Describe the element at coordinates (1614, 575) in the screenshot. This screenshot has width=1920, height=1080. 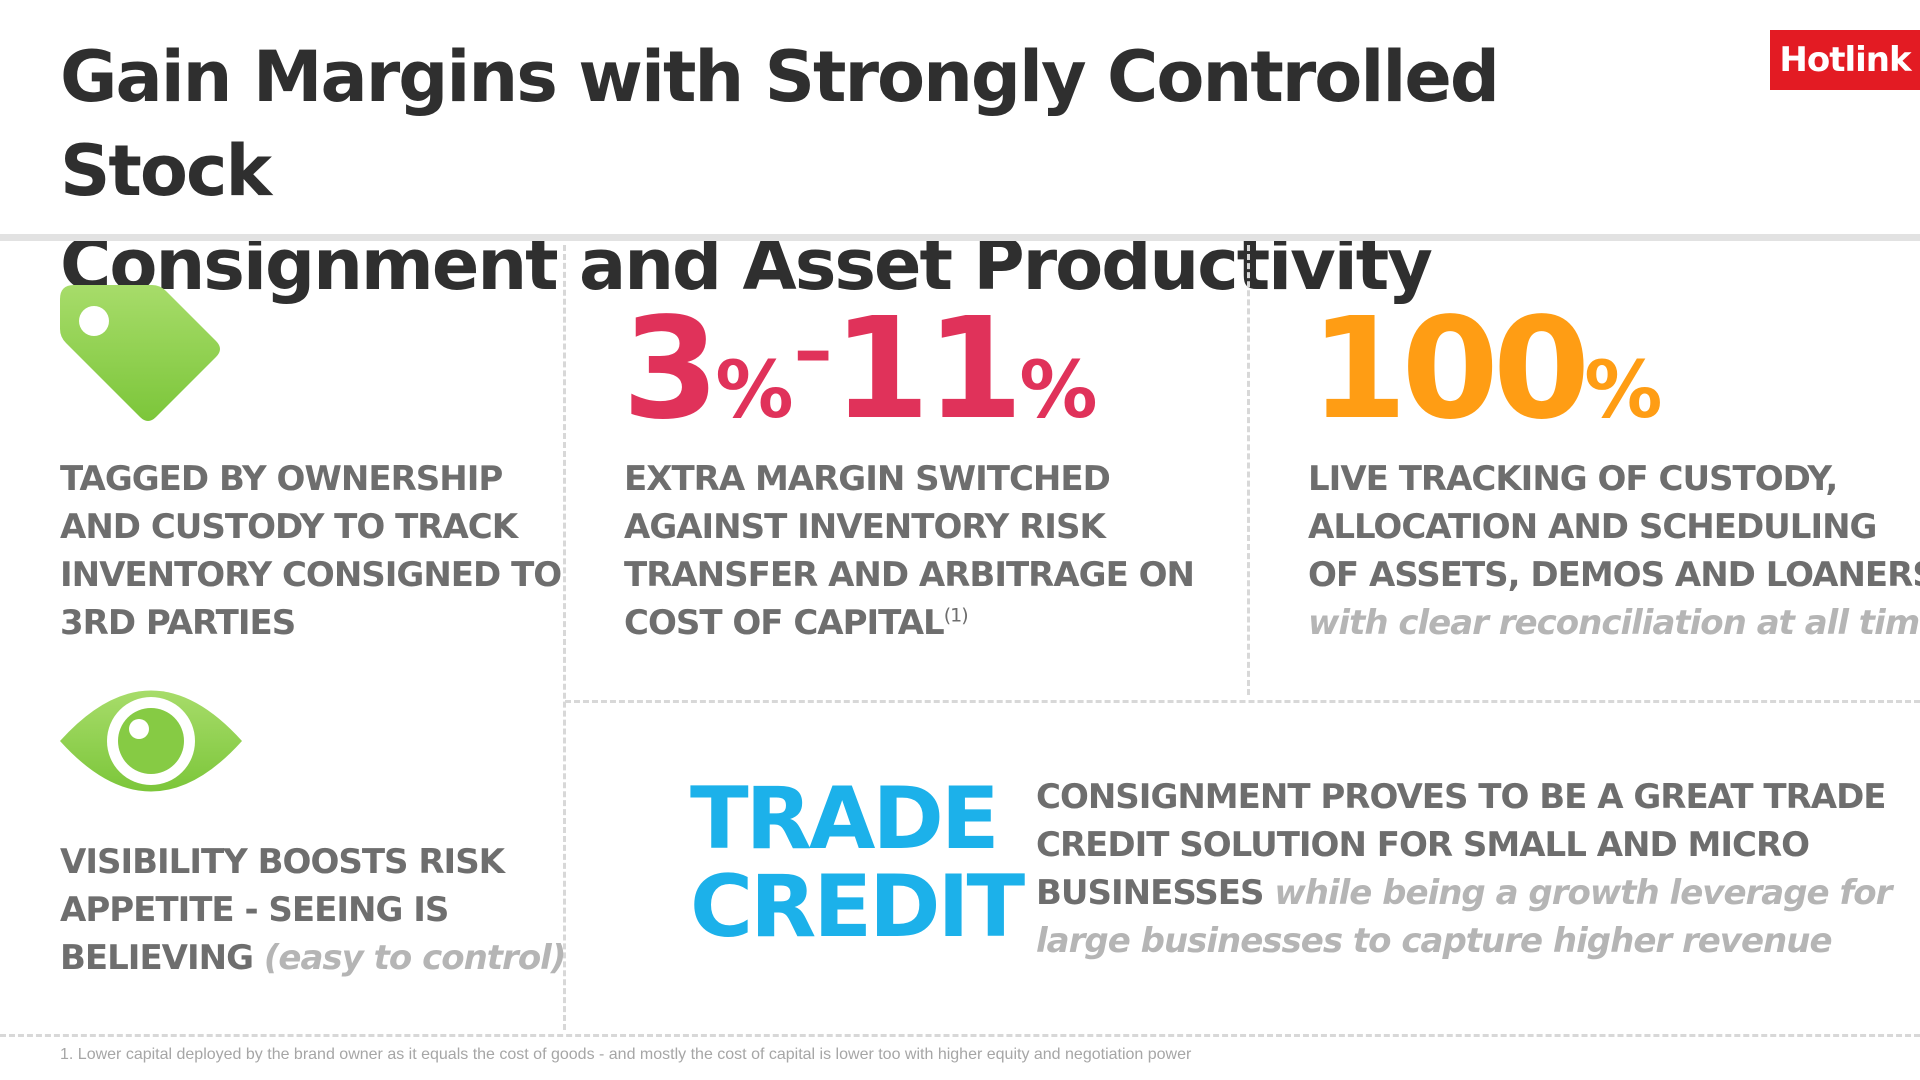
I see `tracking-caption-line: OF ASSETS, DEMOS AND LOANERS` at that location.